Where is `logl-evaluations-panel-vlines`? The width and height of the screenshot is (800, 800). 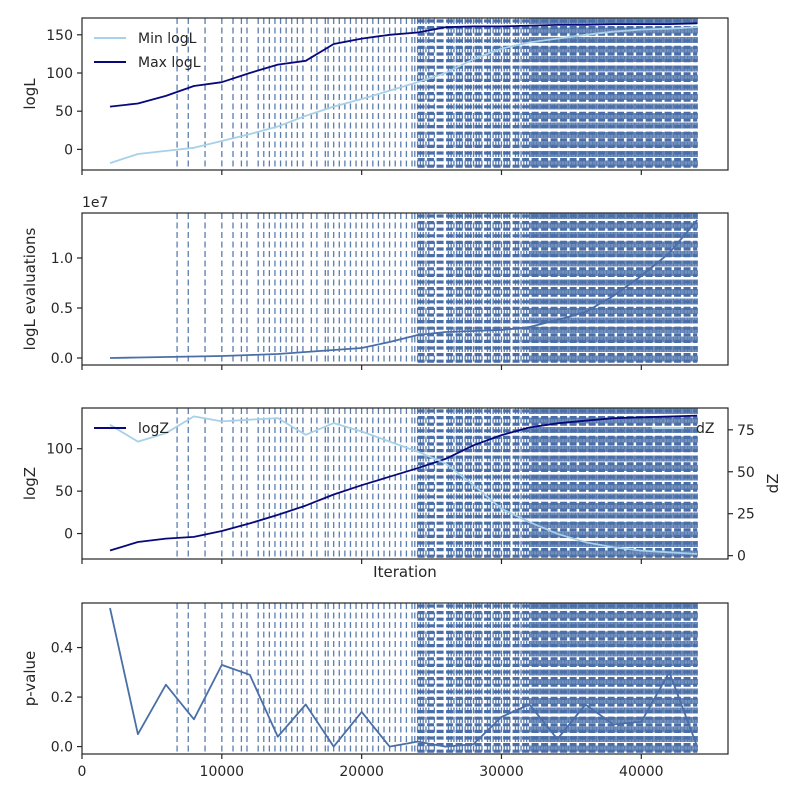
logl-evaluations-panel-vlines is located at coordinates (437, 289).